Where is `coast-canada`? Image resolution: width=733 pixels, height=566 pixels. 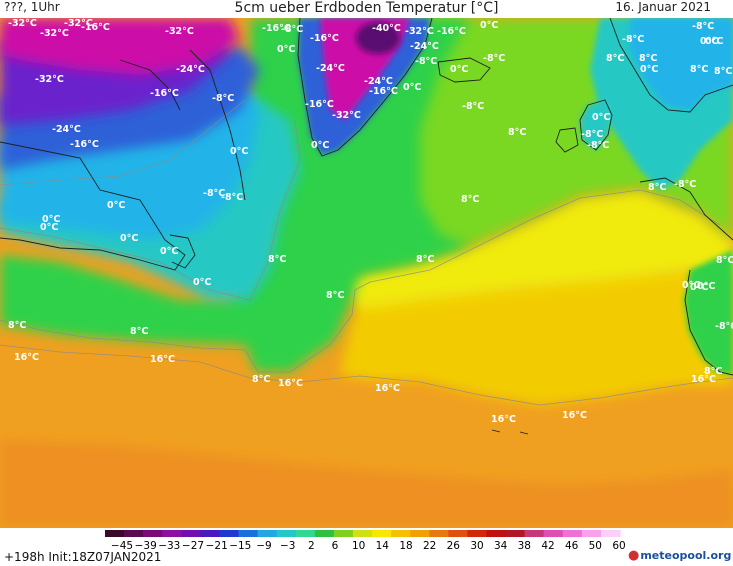 coast-canada is located at coordinates (93, 206).